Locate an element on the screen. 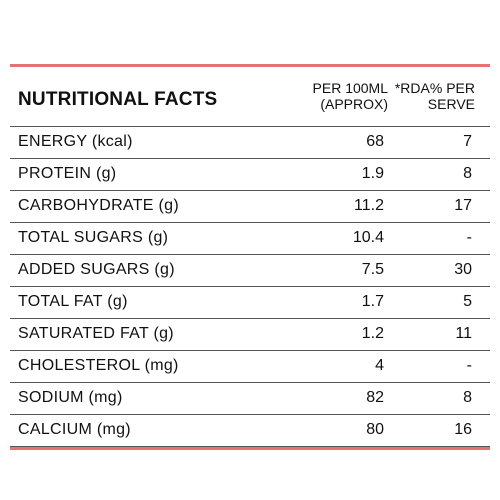 This screenshot has height=500, width=500. per-100ml-value: 80 is located at coordinates (375, 429).